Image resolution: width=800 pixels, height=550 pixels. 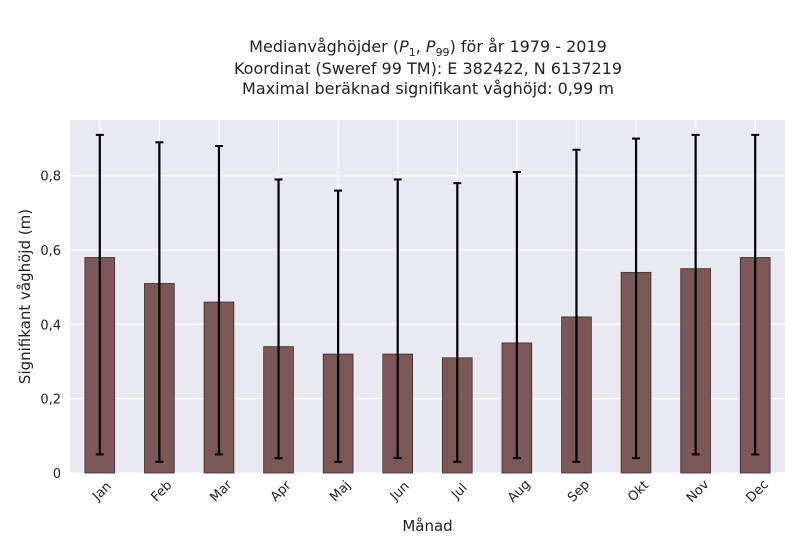 What do you see at coordinates (397, 319) in the screenshot?
I see `errorbar-jun` at bounding box center [397, 319].